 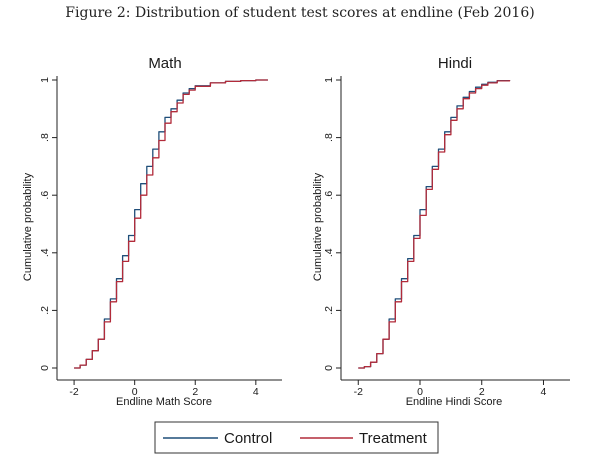 What do you see at coordinates (164, 63) in the screenshot?
I see `panel-title-math: Math` at bounding box center [164, 63].